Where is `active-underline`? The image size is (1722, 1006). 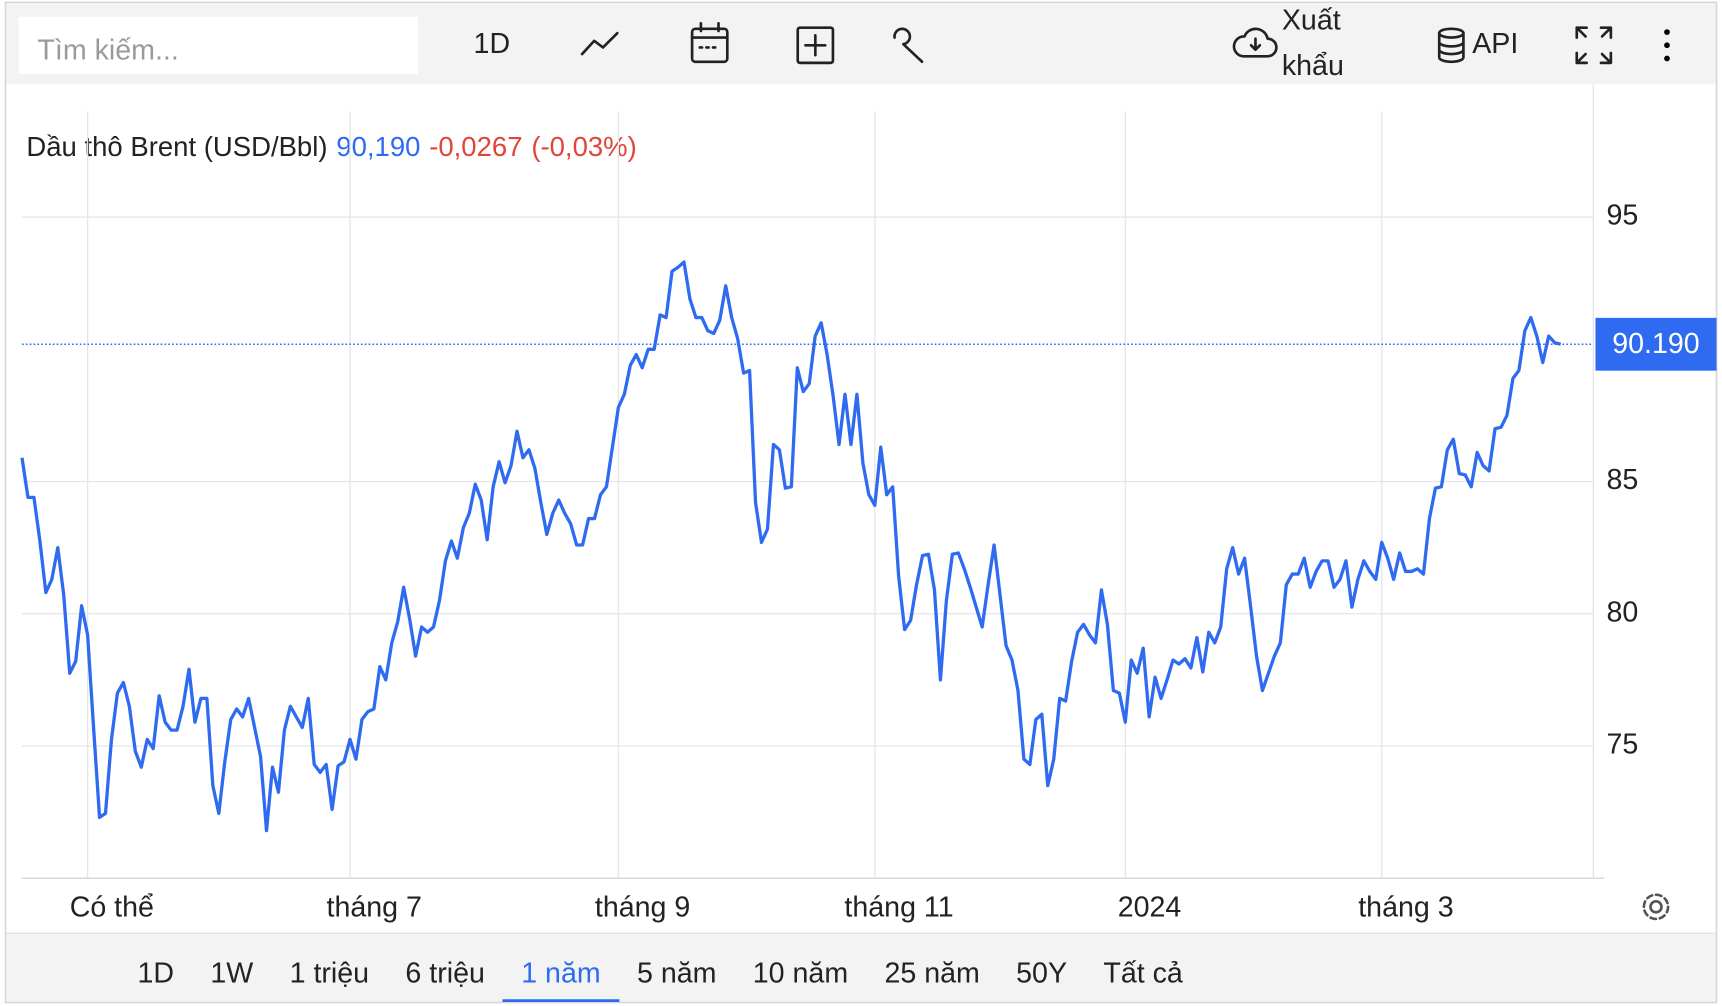 active-underline is located at coordinates (561, 1000).